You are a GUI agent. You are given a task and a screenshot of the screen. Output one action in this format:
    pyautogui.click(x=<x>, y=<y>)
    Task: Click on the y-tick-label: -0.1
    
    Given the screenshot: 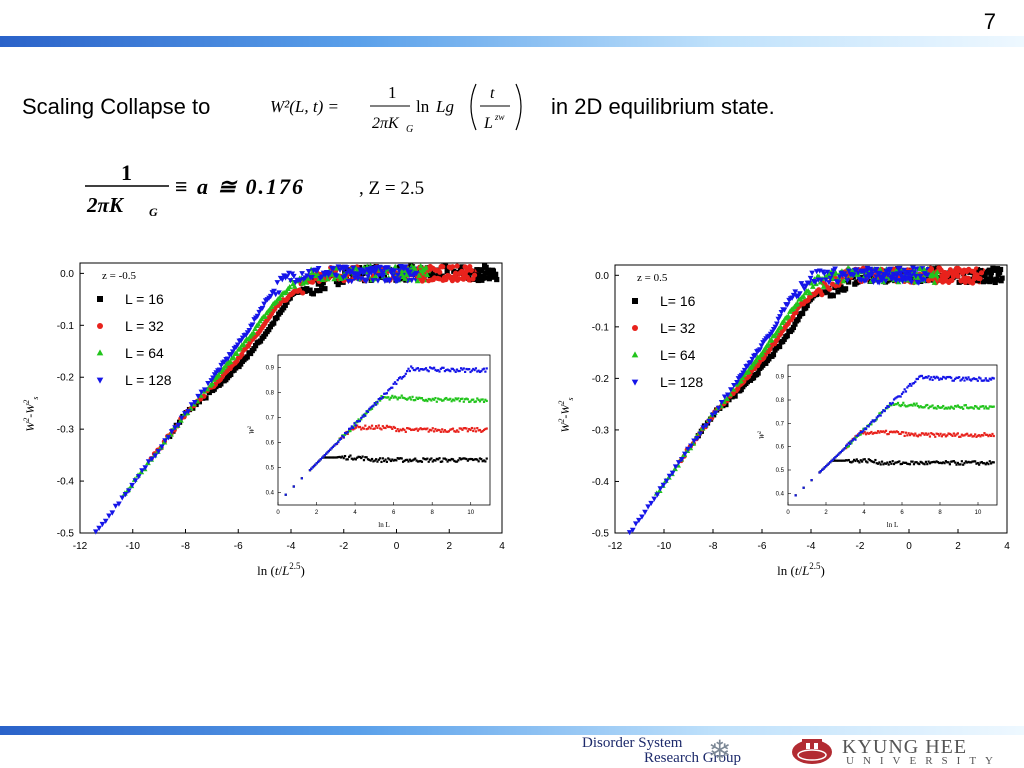 What is the action you would take?
    pyautogui.click(x=66, y=326)
    